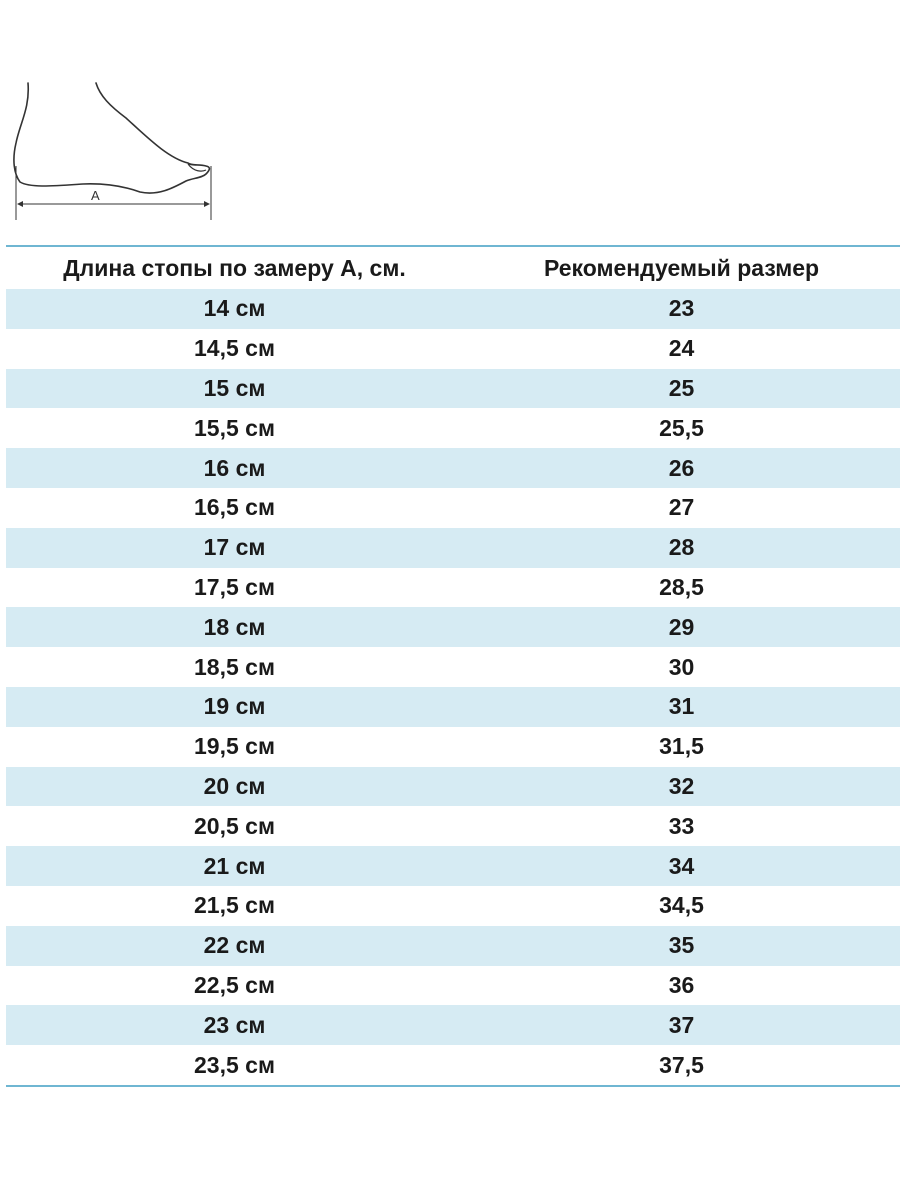 This screenshot has height=1200, width=900. Describe the element at coordinates (234, 267) in the screenshot. I see `column-header-foot-length: Длина стопы по замеру А, см.` at that location.